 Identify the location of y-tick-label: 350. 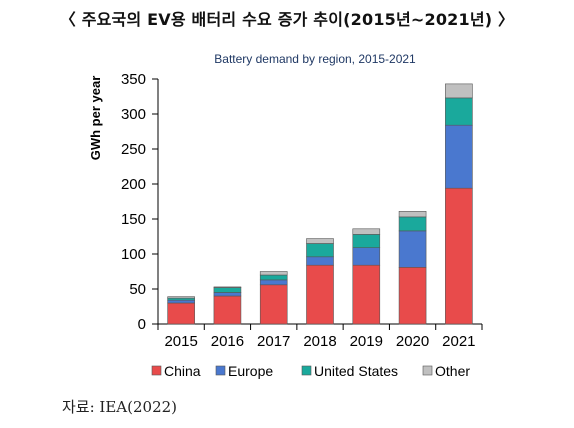
(133, 79).